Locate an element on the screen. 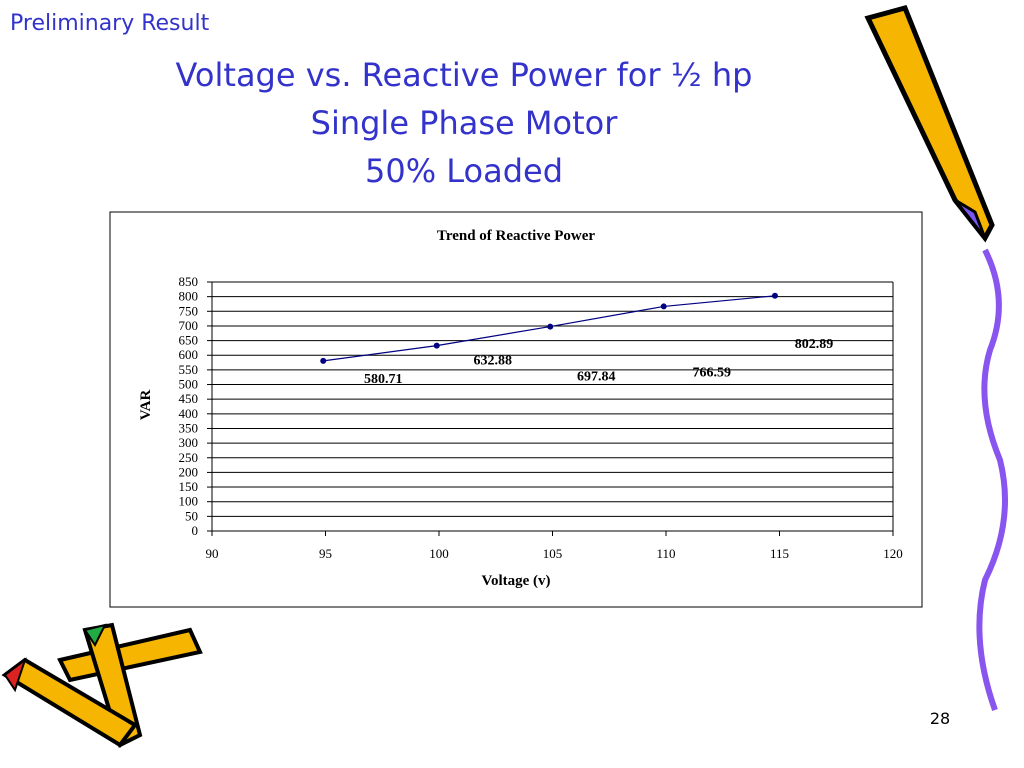 The image size is (1024, 768). title-line: 50% Loaded is located at coordinates (464, 171).